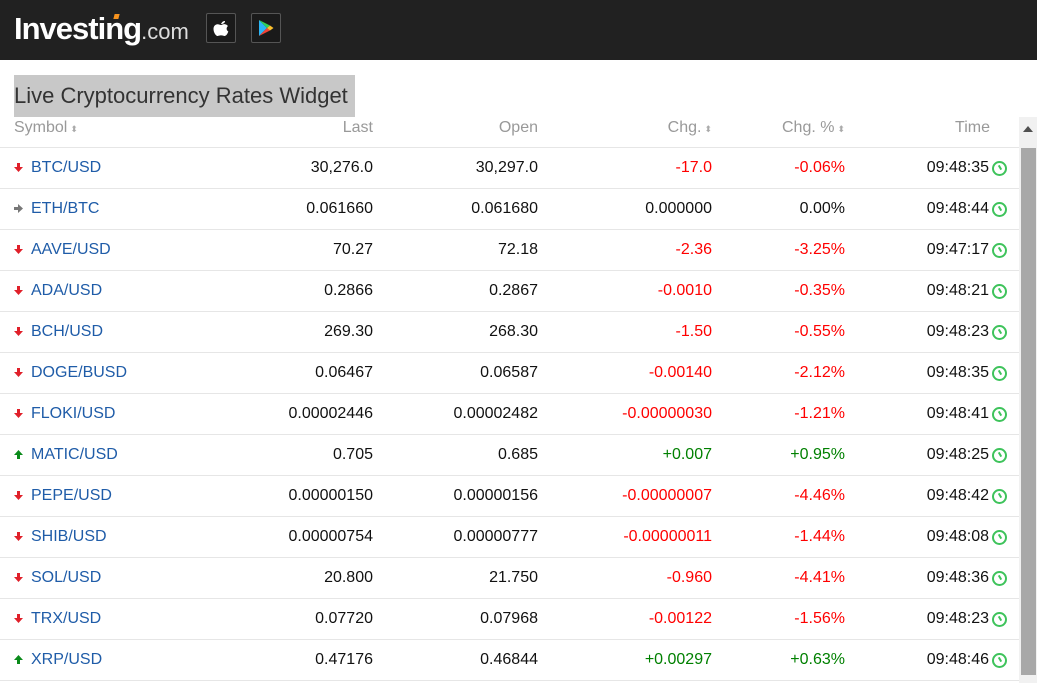  What do you see at coordinates (18, 661) in the screenshot?
I see `arrow-up-icon` at bounding box center [18, 661].